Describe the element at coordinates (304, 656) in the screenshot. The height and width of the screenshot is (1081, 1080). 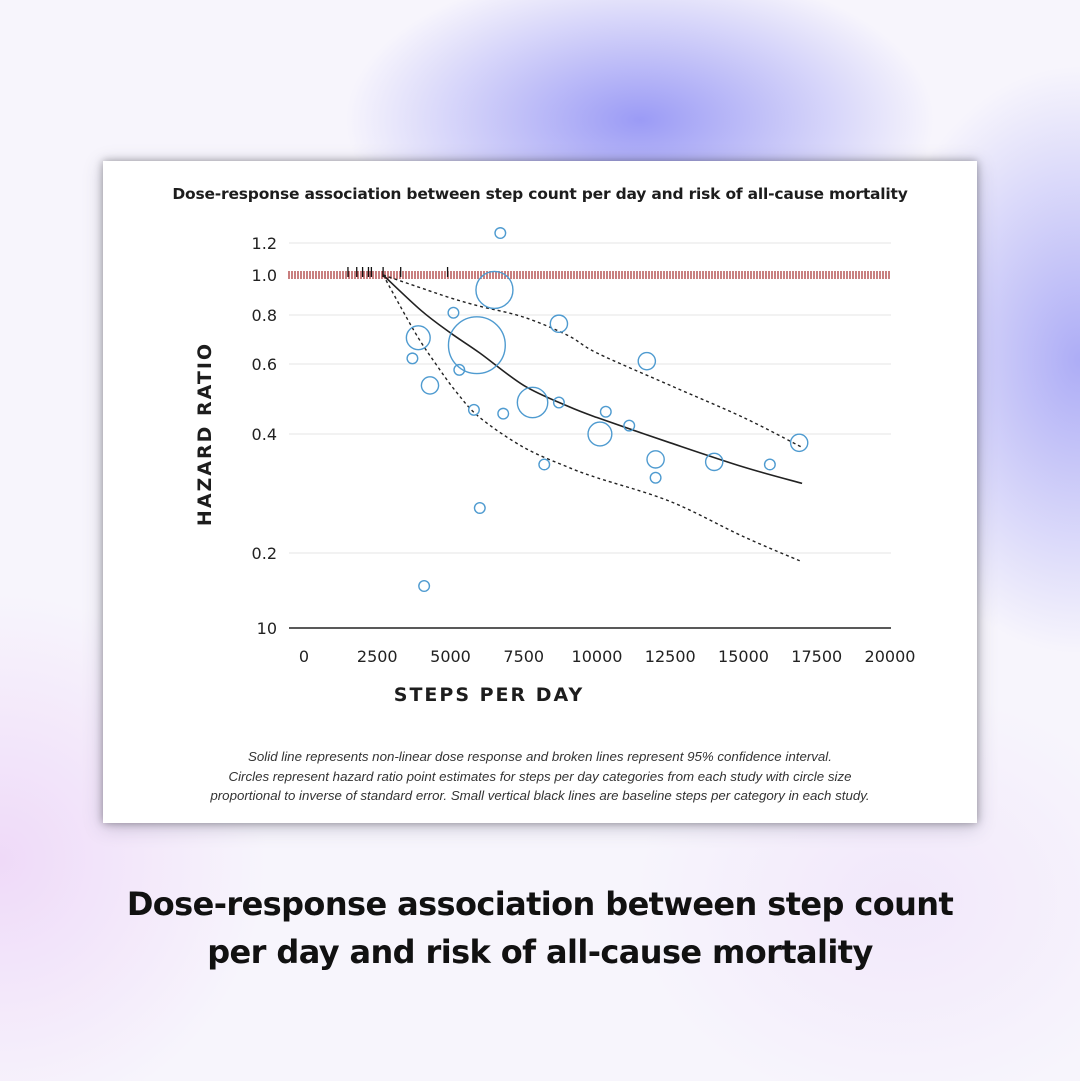
I see `x-tick-label: 0` at that location.